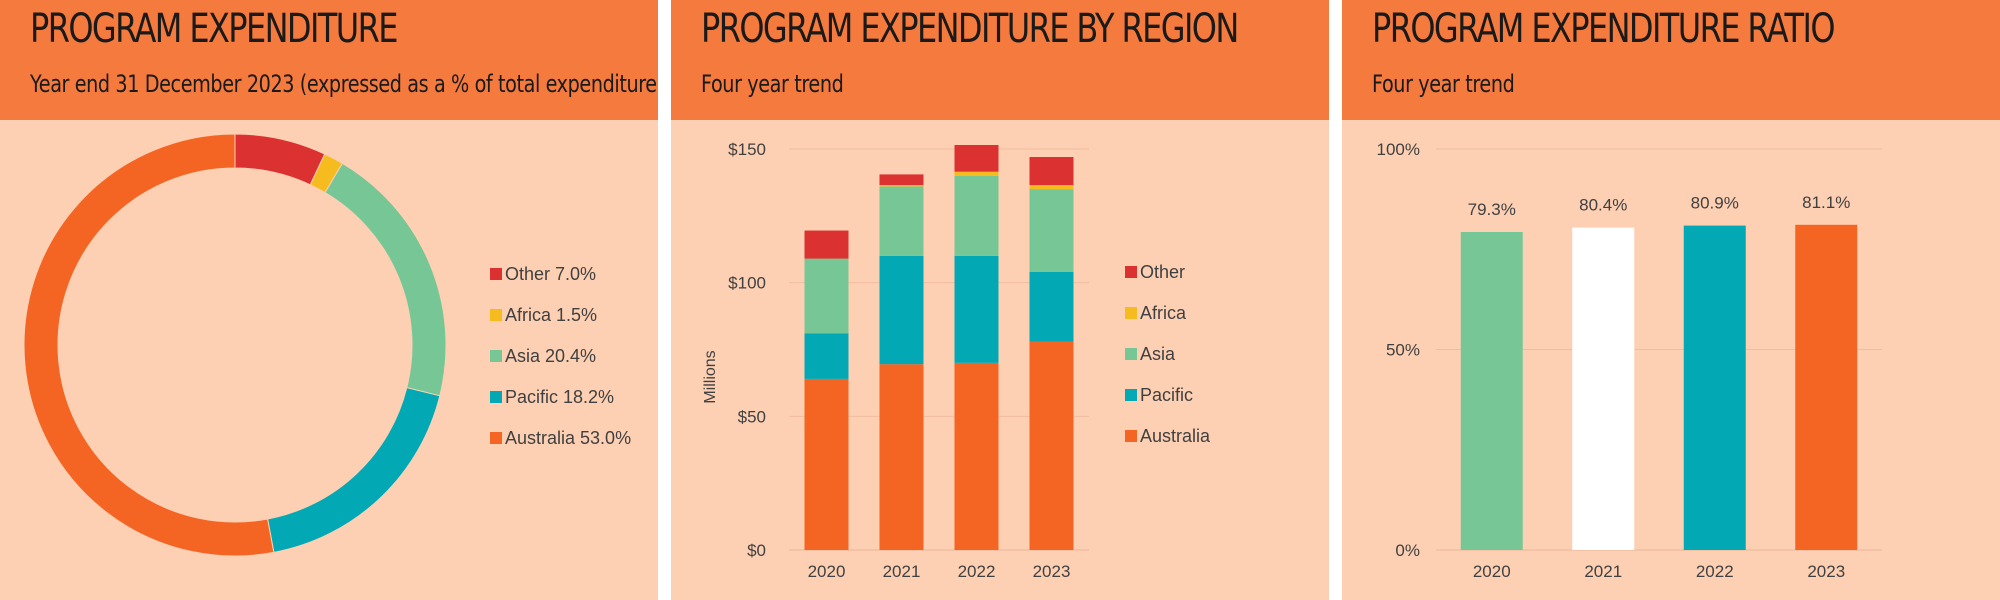 The width and height of the screenshot is (2000, 600). What do you see at coordinates (826, 356) in the screenshot?
I see `bar-pacific-2020` at bounding box center [826, 356].